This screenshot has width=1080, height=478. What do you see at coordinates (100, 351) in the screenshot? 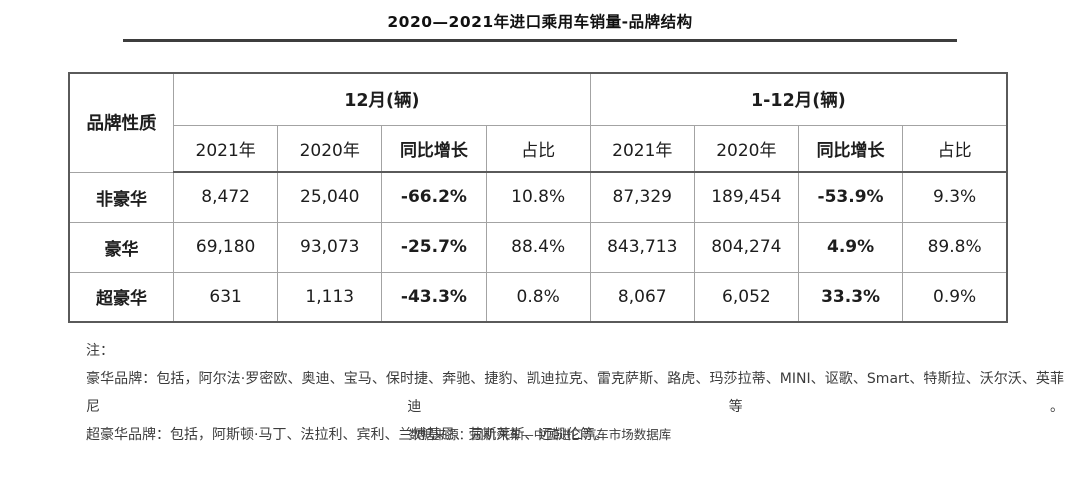
I see `notes-label: 注：` at bounding box center [100, 351].